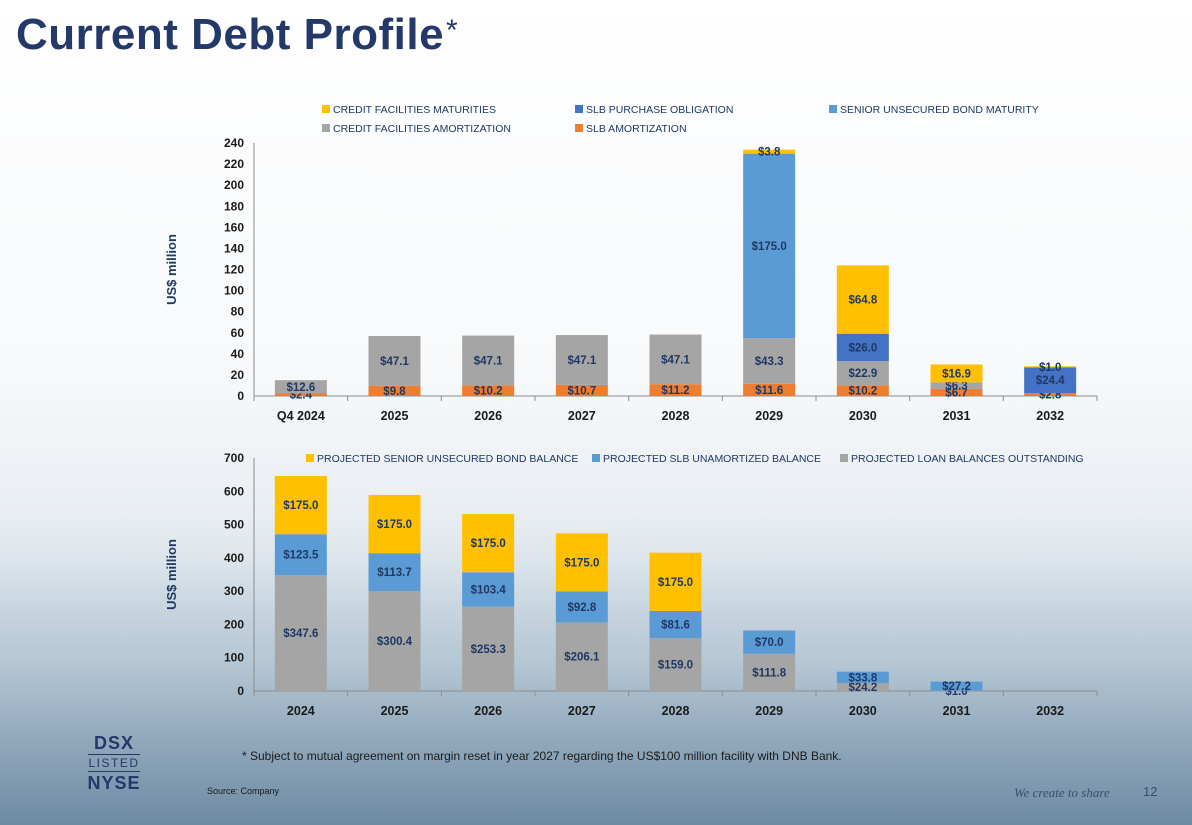 Image resolution: width=1192 pixels, height=825 pixels. What do you see at coordinates (488, 416) in the screenshot?
I see `x-category-label: 2026` at bounding box center [488, 416].